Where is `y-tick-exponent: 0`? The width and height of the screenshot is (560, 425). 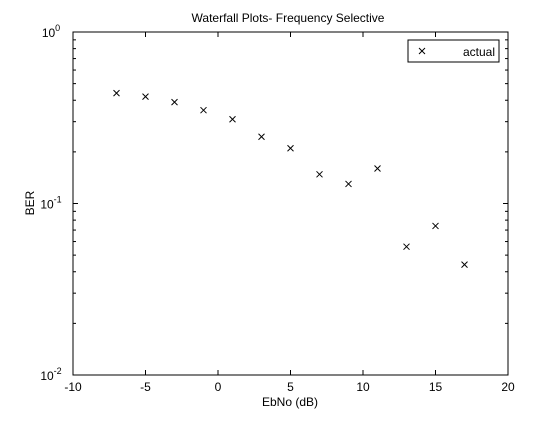 y-tick-exponent: 0 is located at coordinates (57, 28).